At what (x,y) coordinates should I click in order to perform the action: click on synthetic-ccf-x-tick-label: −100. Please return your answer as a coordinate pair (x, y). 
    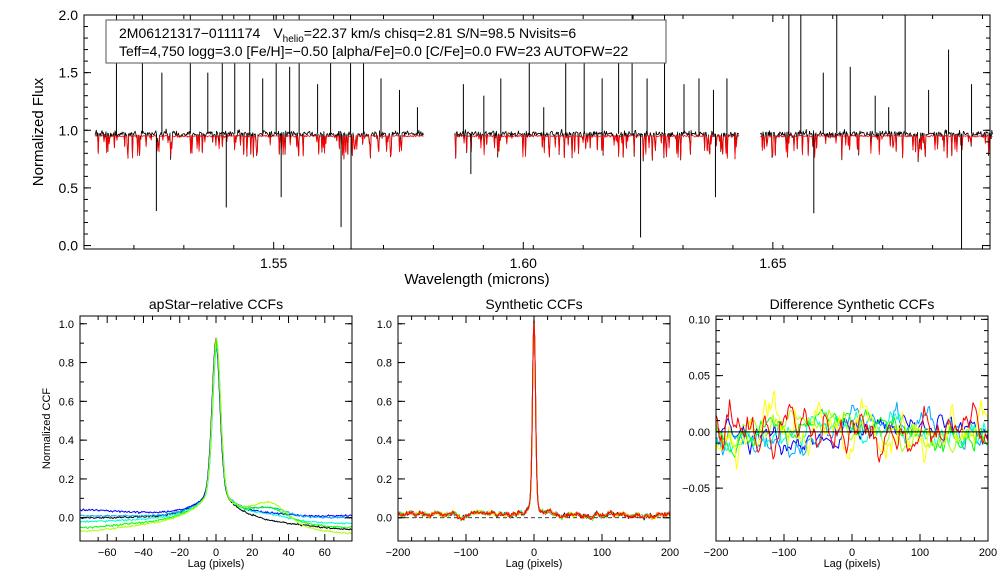
    Looking at the image, I should click on (466, 553).